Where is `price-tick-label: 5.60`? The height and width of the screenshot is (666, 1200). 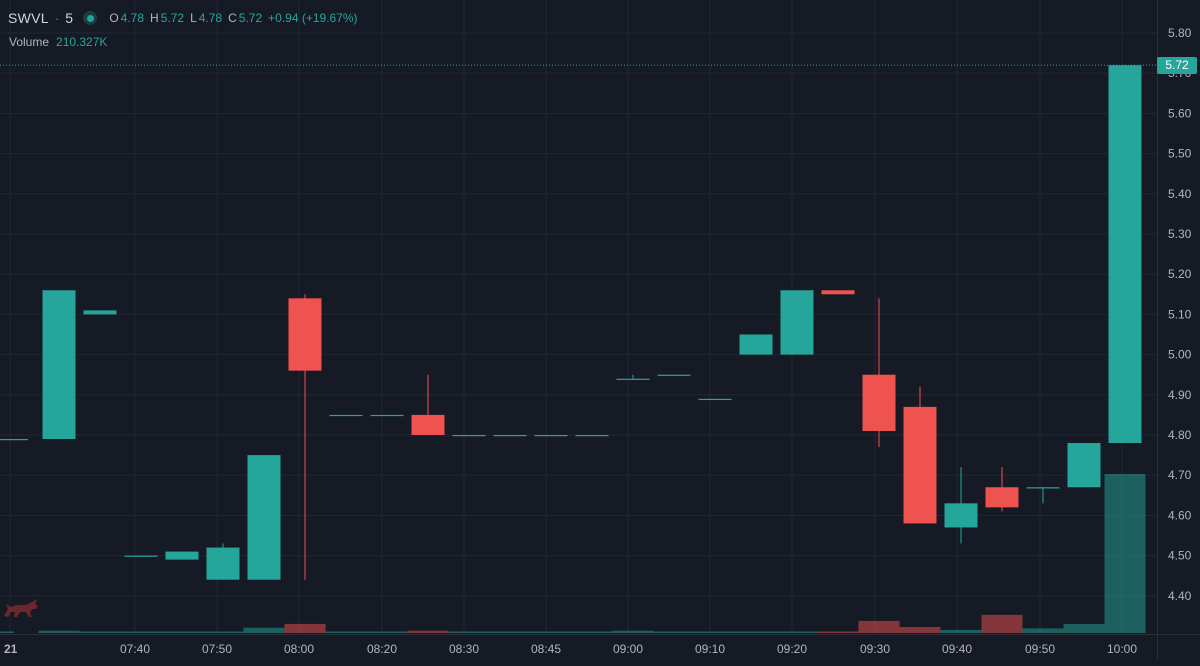 price-tick-label: 5.60 is located at coordinates (1180, 113).